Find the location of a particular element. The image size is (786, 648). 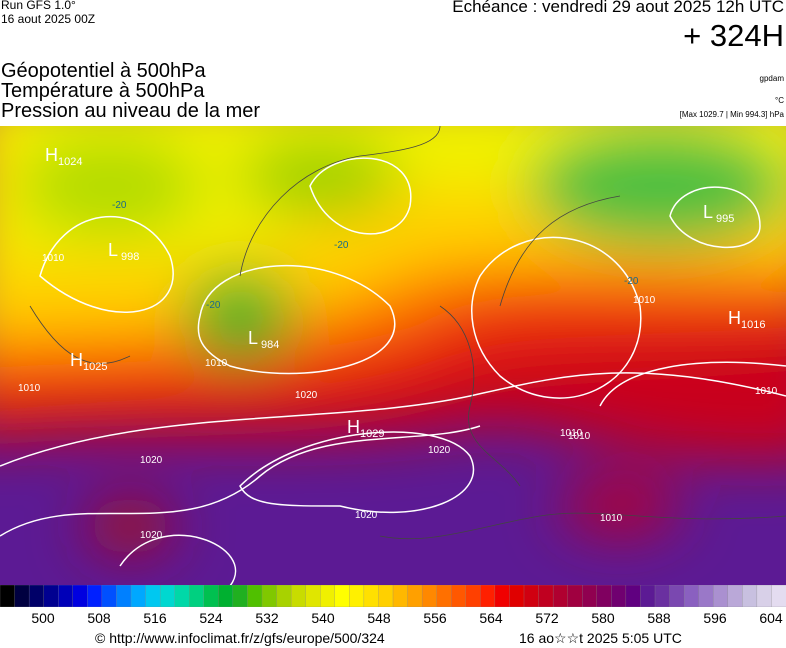

echeance: Echéance : vendredi 29 aout 2025 12h UTC is located at coordinates (618, 8).